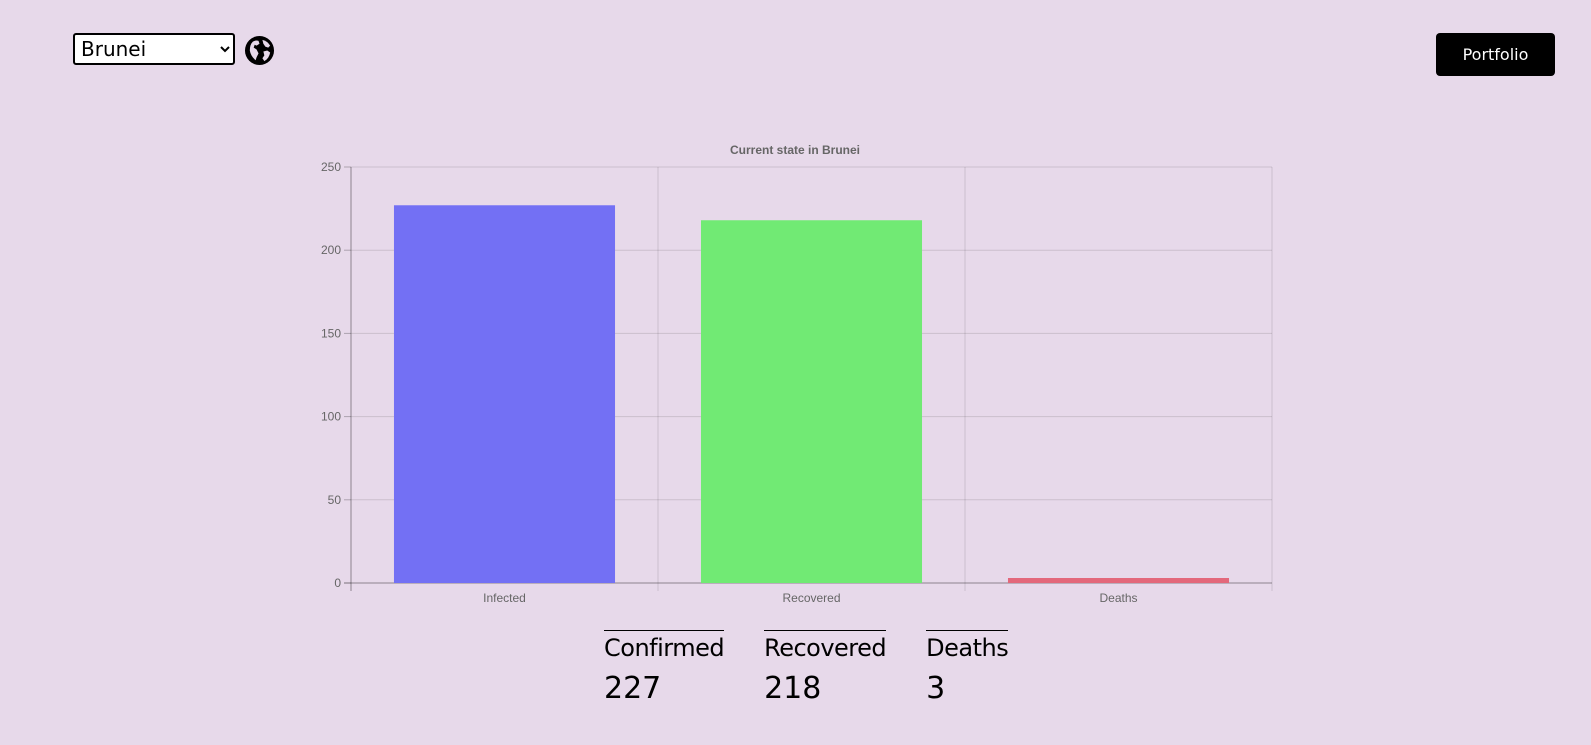 This screenshot has height=745, width=1591. What do you see at coordinates (504, 598) in the screenshot?
I see `x-tick-label: Infected` at bounding box center [504, 598].